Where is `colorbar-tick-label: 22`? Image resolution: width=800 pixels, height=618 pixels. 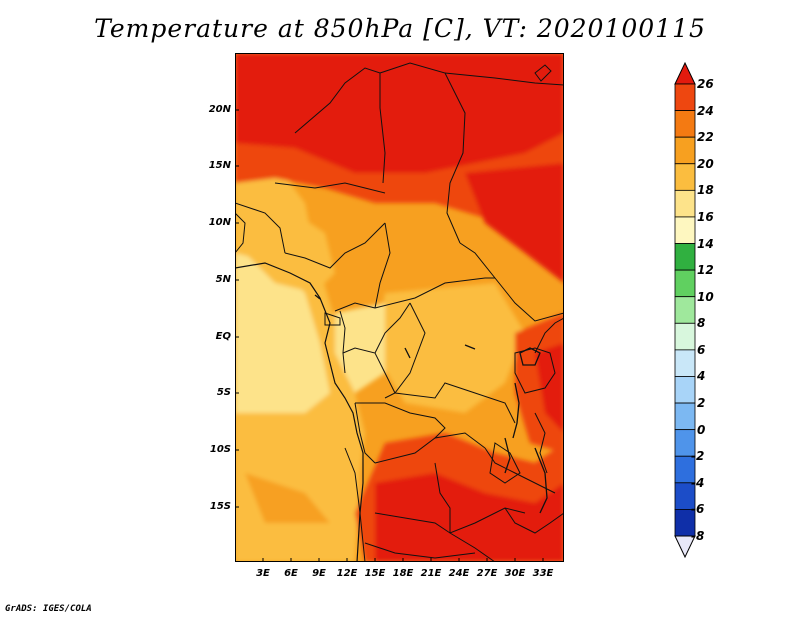
colorbar-tick-label: 22 is located at coordinates (705, 137).